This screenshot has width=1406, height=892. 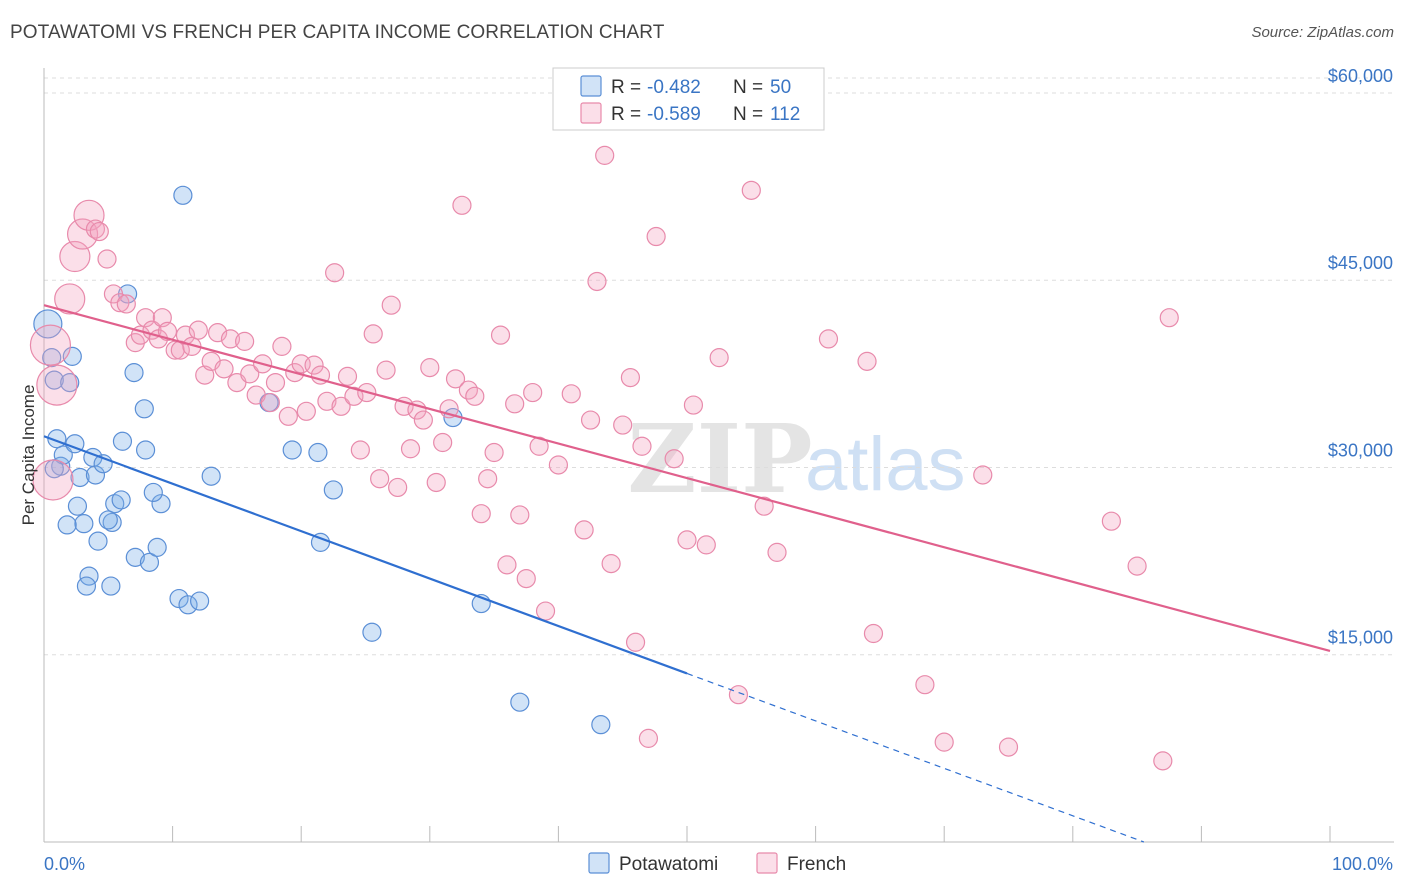 What do you see at coordinates (1360, 638) in the screenshot?
I see `y-tick-label: $15,000` at bounding box center [1360, 638].